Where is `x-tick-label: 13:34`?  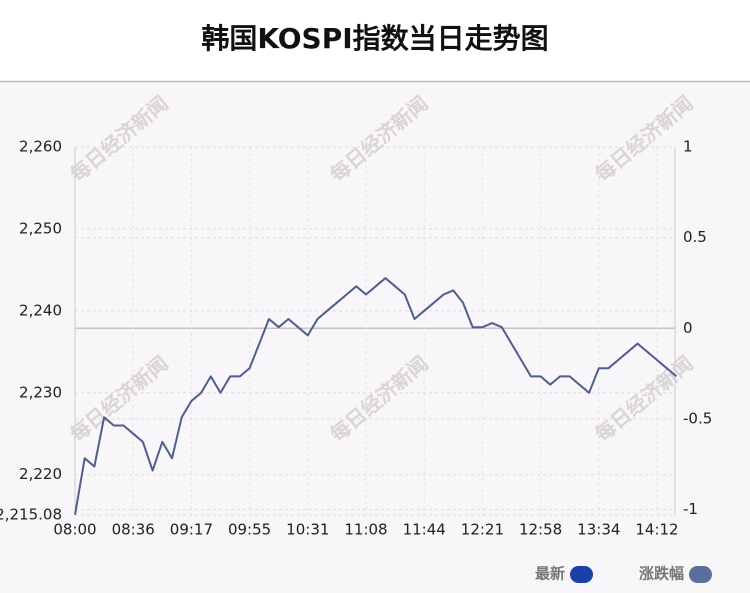 x-tick-label: 13:34 is located at coordinates (598, 530).